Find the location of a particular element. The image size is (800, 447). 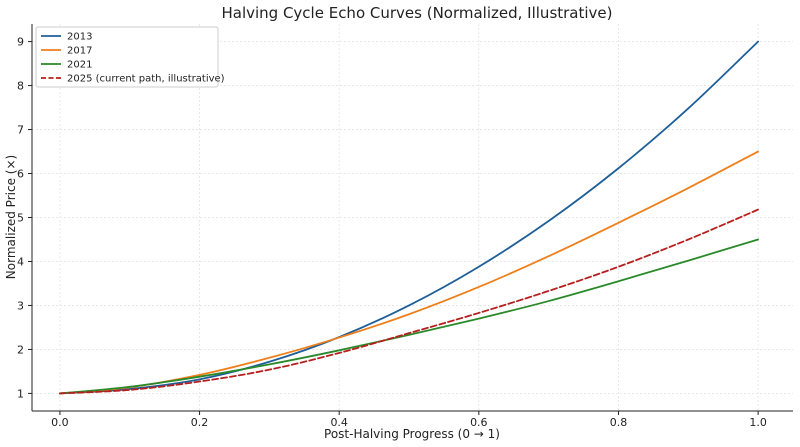

y-tick-label: 1 is located at coordinates (20, 393).